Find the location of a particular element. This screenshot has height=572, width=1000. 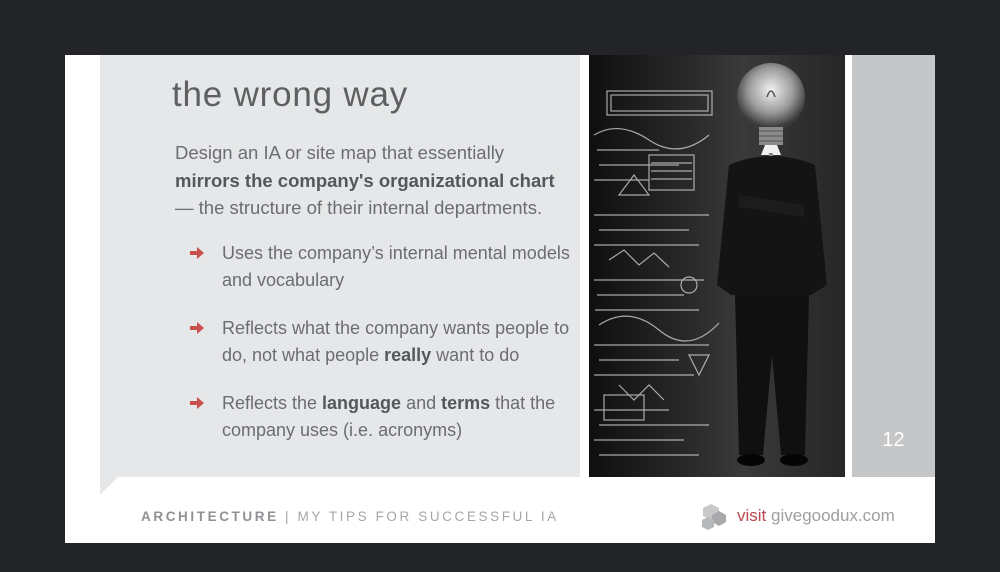

visit-site-link: visit givegoodux.com is located at coordinates (797, 516).